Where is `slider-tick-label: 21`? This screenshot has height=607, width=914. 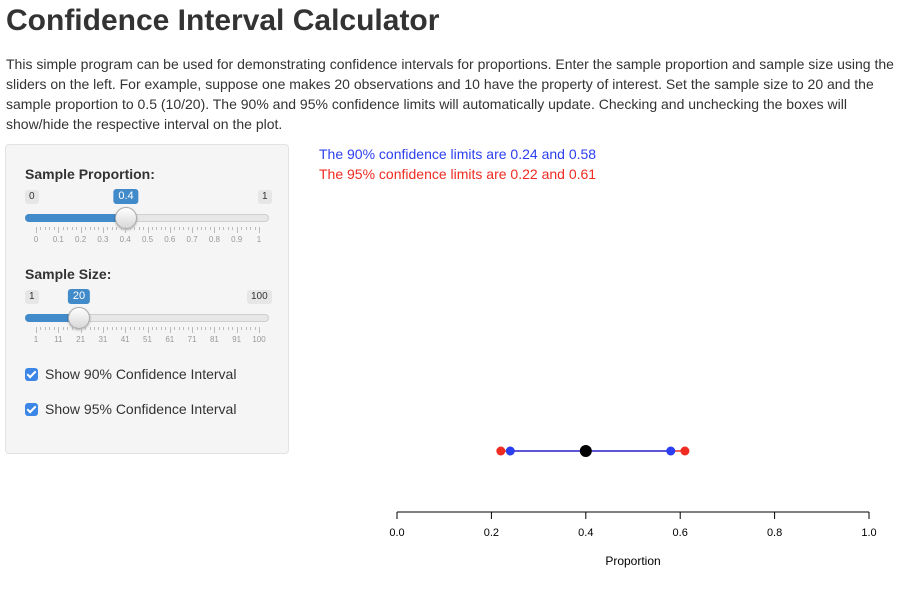 slider-tick-label: 21 is located at coordinates (81, 339).